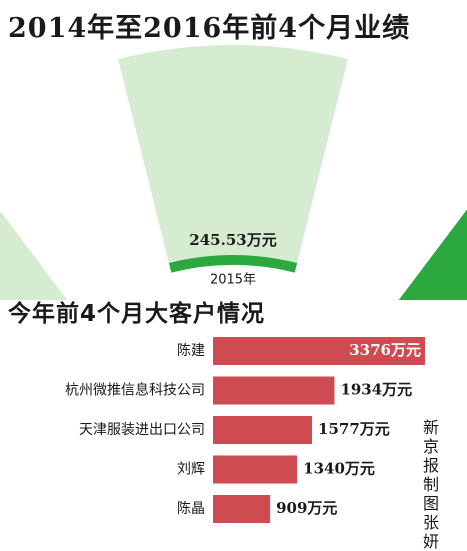 The width and height of the screenshot is (467, 551). I want to click on fan-value-label: 245.53万元, so click(232, 240).